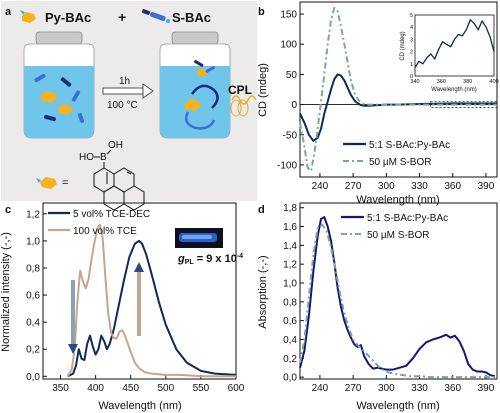 The image size is (500, 413). I want to click on legend-label-d2: 50 µM S-BOR, so click(398, 235).